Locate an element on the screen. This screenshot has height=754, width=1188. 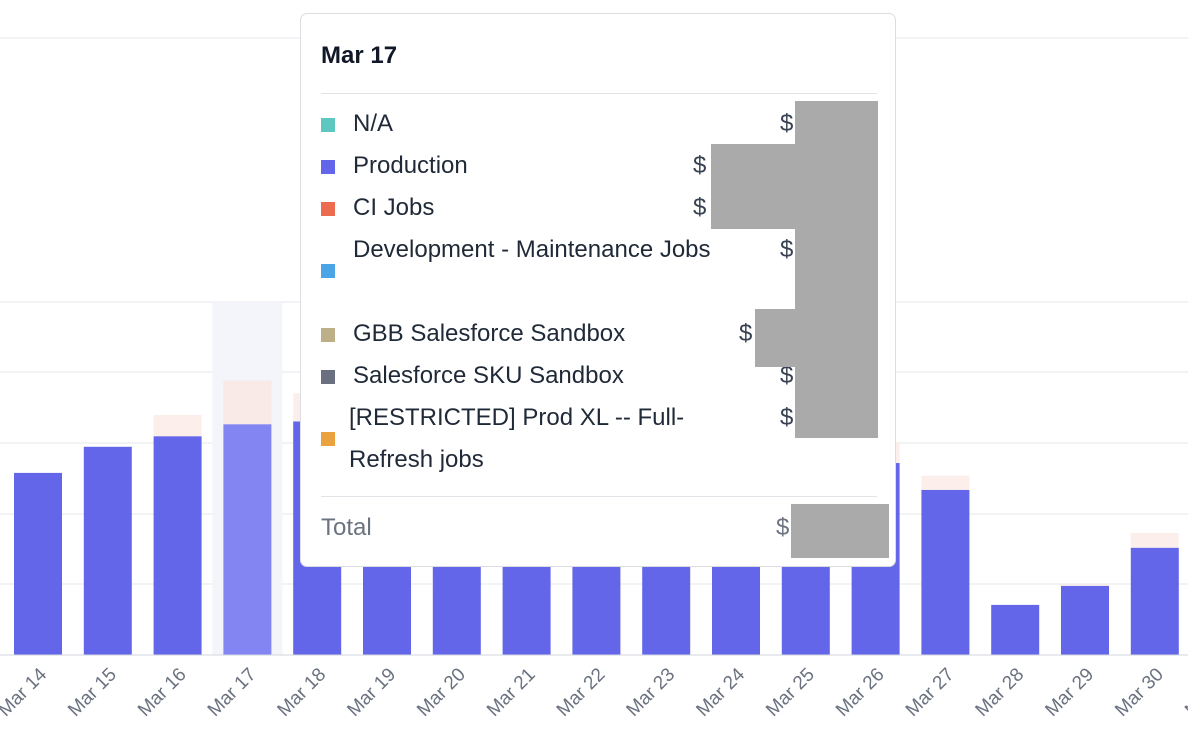
x-tick-label: Mar 15 is located at coordinates (92, 692).